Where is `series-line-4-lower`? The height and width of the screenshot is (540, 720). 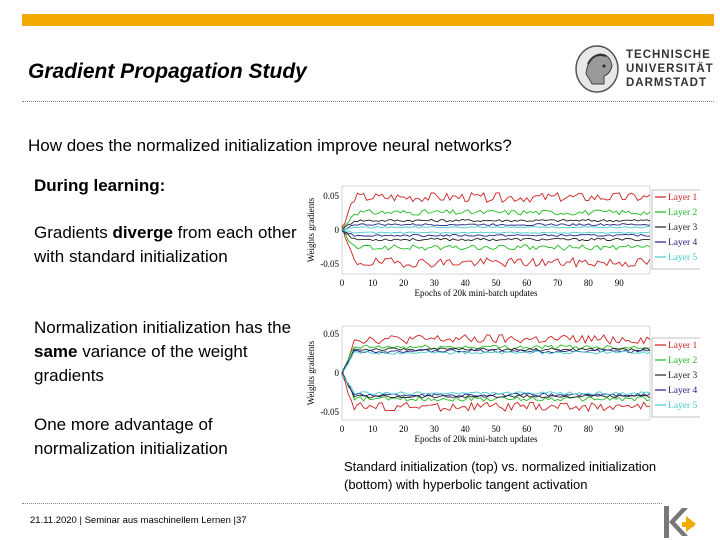
series-line-4-lower is located at coordinates (496, 233).